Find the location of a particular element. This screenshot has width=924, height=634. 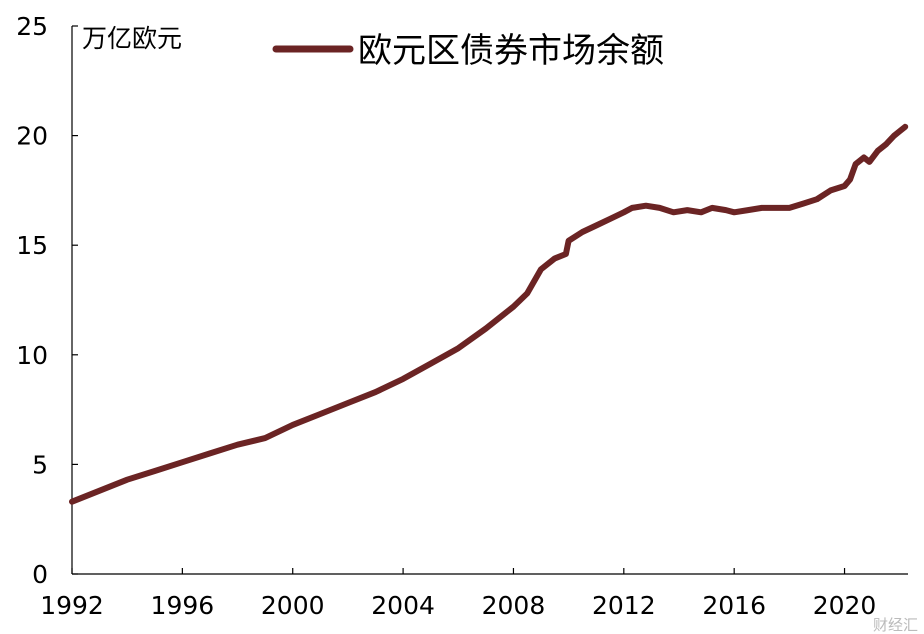

x-tick-label: 2000 is located at coordinates (293, 605).